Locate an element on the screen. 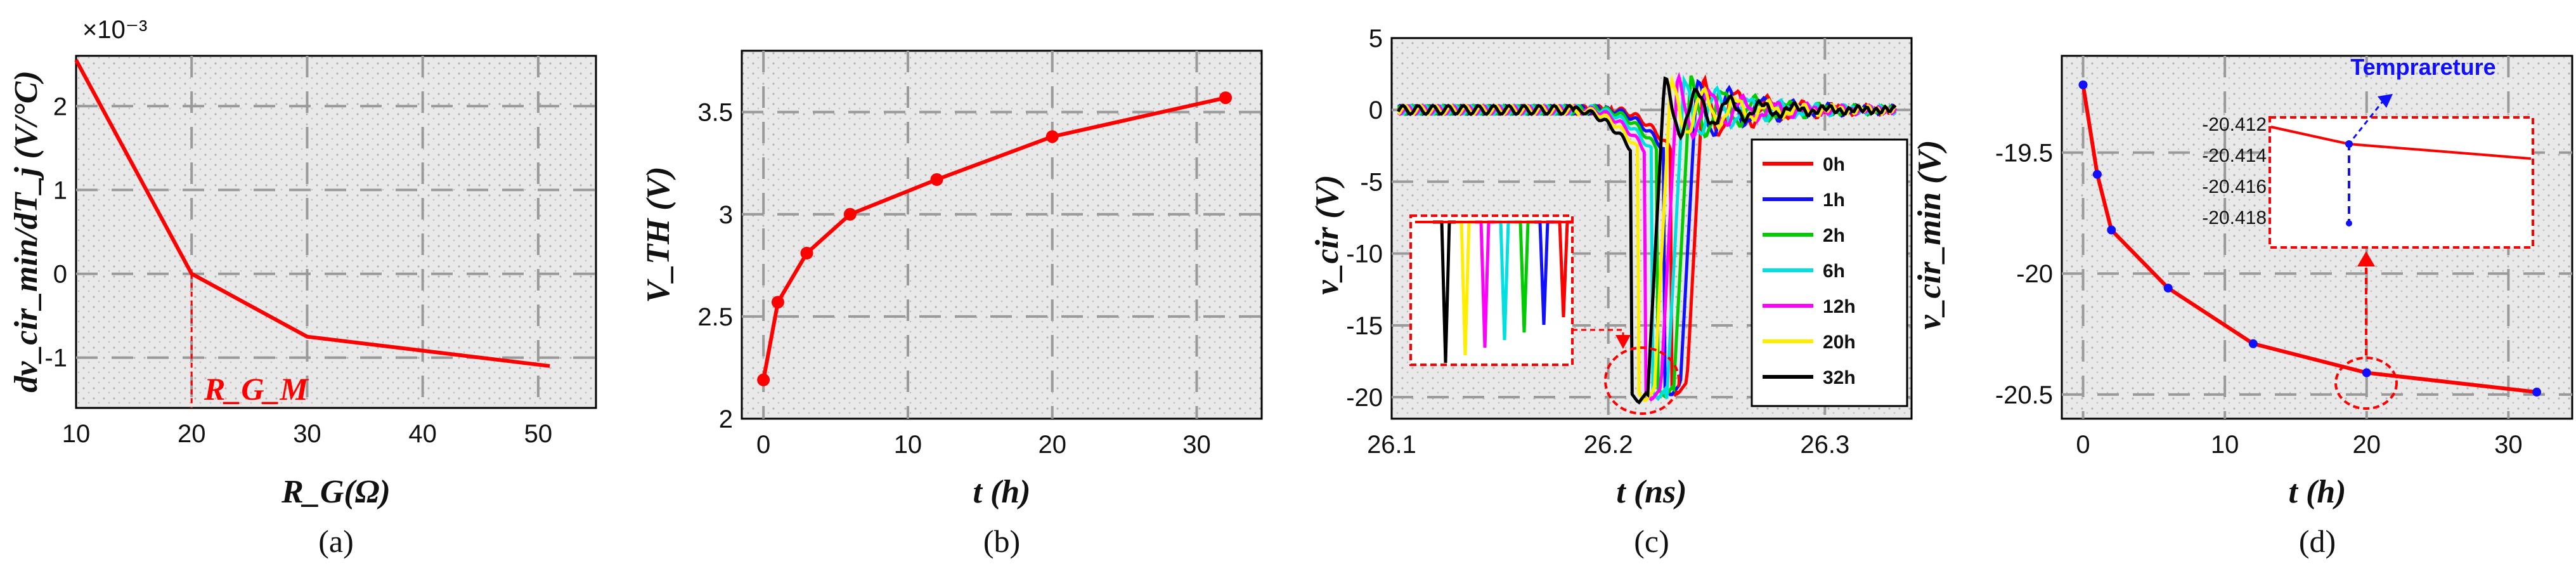 Image resolution: width=2576 pixels, height=564 pixels. legend-label-2h: 2h is located at coordinates (1834, 235).